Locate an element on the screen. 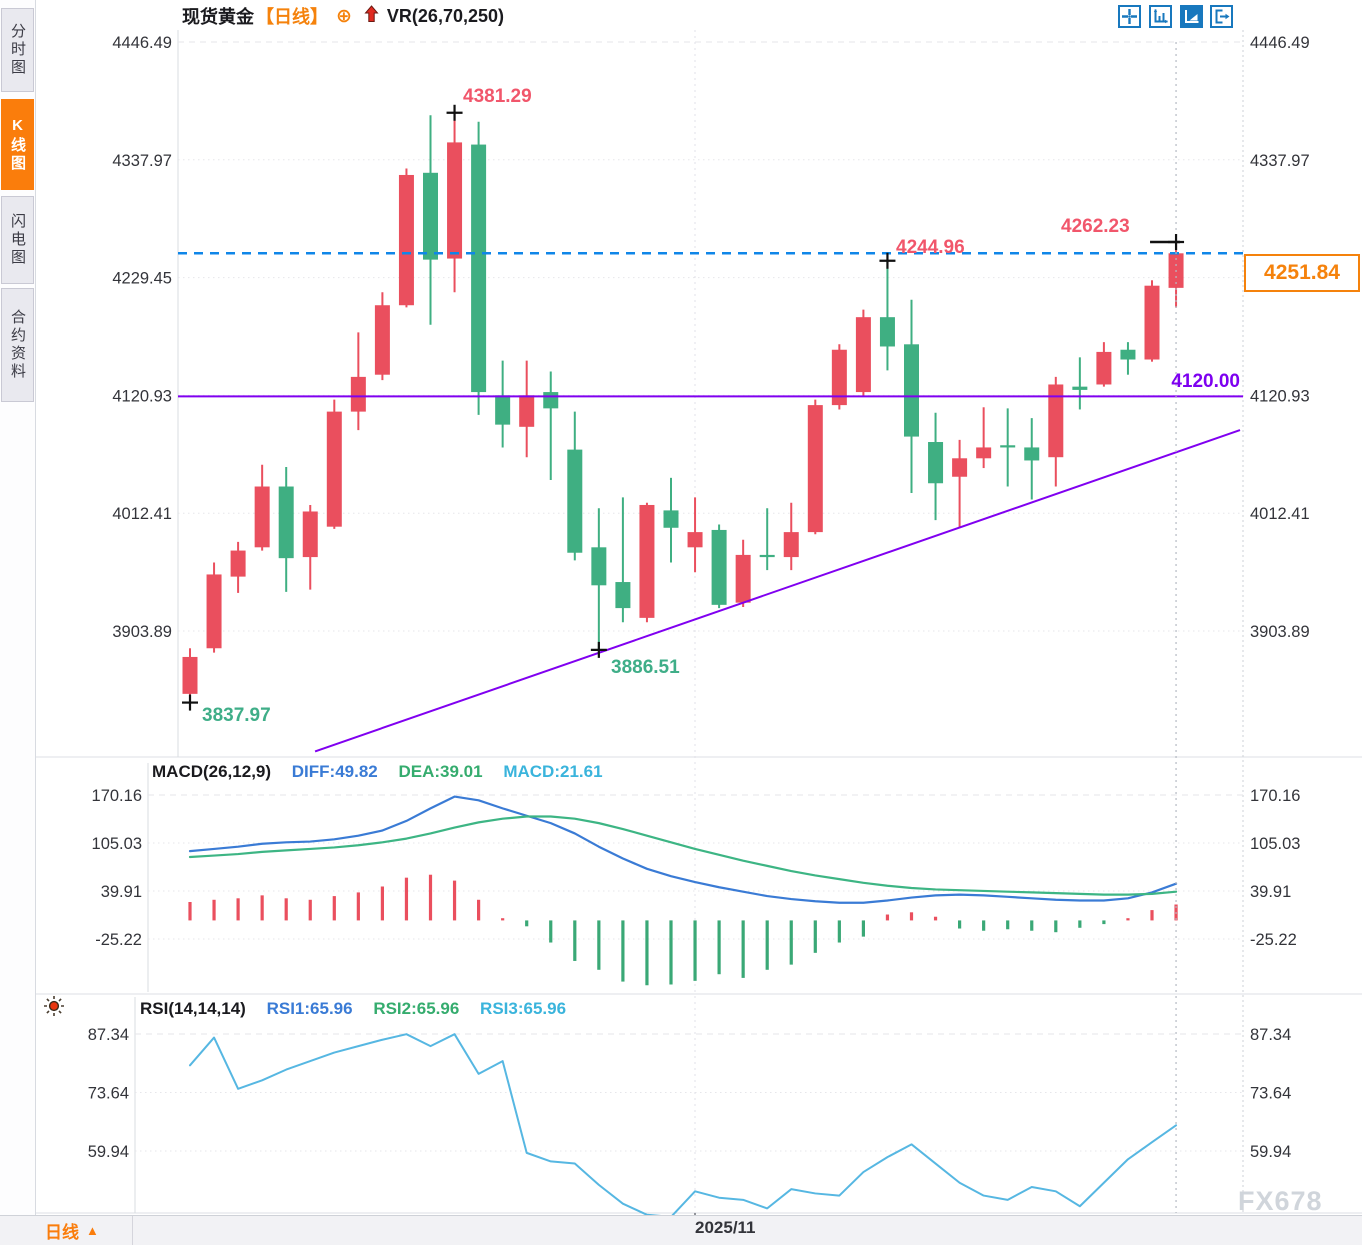 This screenshot has width=1362, height=1245. chevron-up-icon: ▲ is located at coordinates (92, 1230).